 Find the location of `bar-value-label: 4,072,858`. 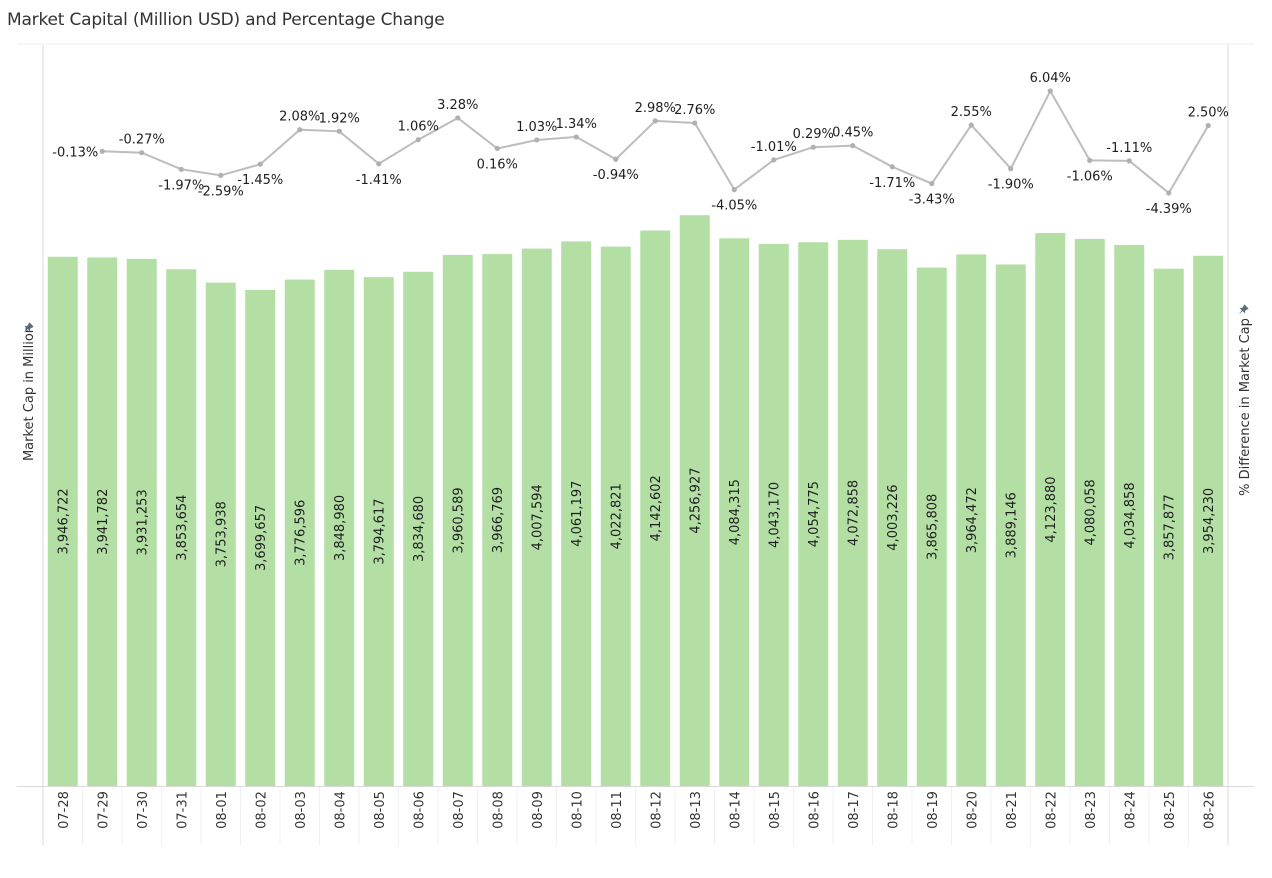

bar-value-label: 4,072,858 is located at coordinates (854, 513).